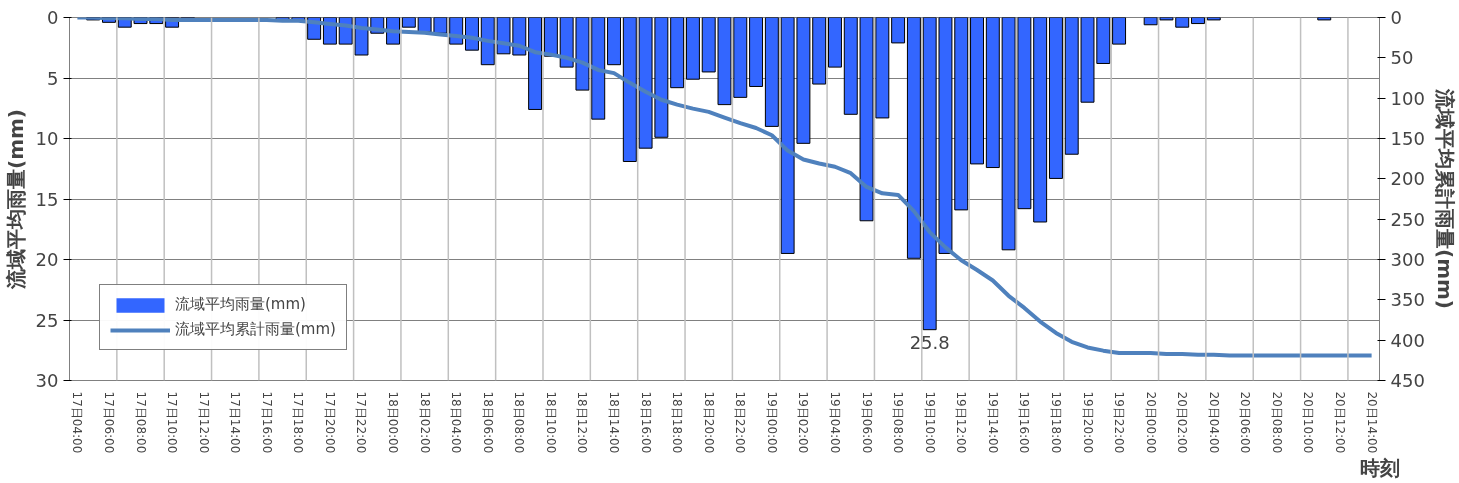  Describe the element at coordinates (1444, 198) in the screenshot. I see `y2-axis-title: 流域平均累計雨量(mm)` at that location.